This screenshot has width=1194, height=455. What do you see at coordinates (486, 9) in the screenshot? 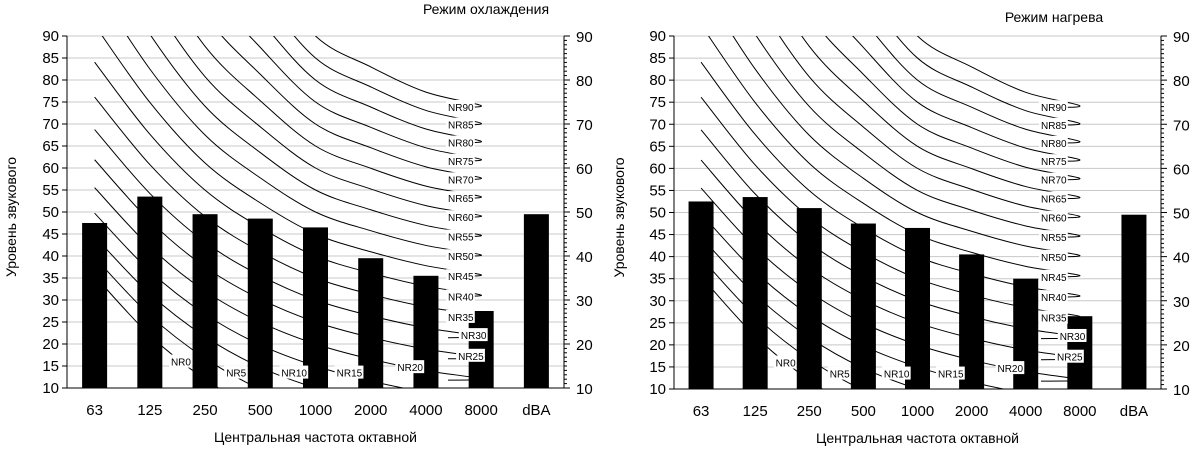
I see `chart-title: Режим охлаждения` at bounding box center [486, 9].